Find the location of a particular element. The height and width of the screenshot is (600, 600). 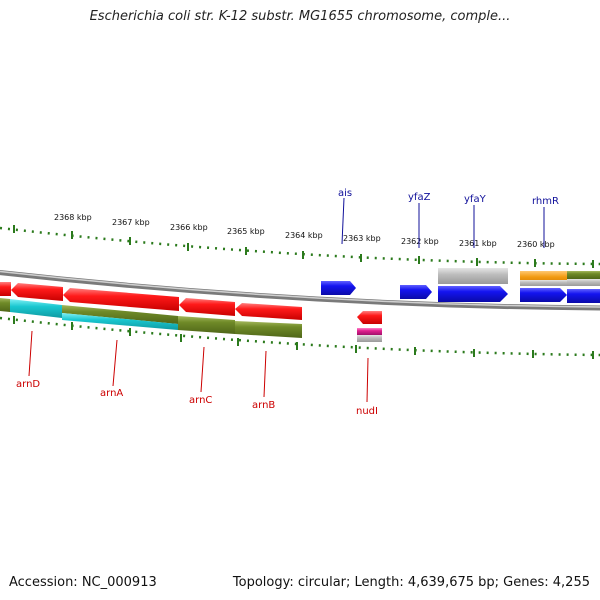

reverse-strand-features is located at coordinates (191, 312).